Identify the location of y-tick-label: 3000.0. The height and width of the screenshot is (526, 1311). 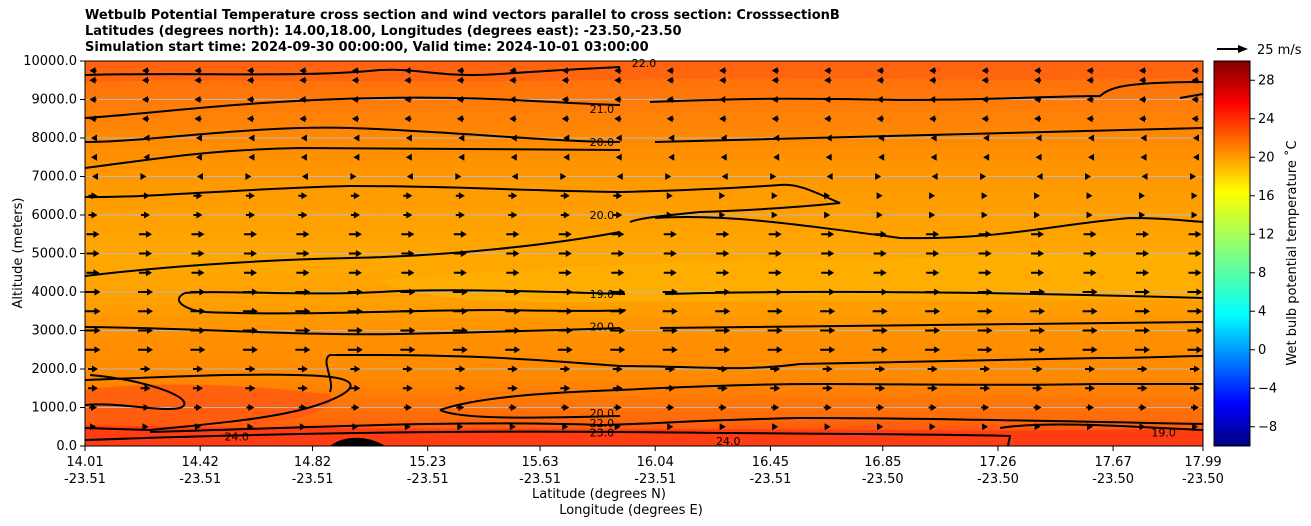
(55, 331).